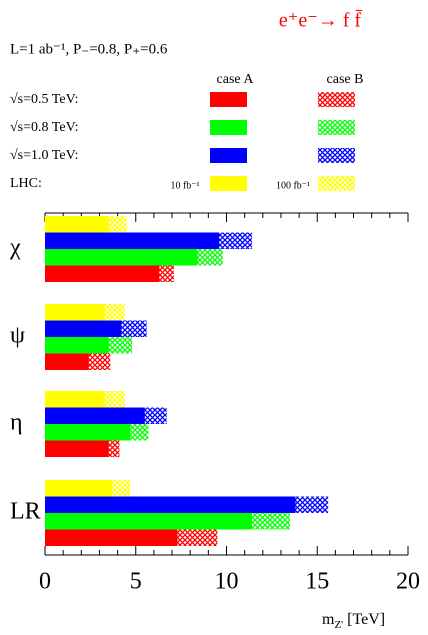 The image size is (428, 635). Describe the element at coordinates (338, 625) in the screenshot. I see `x-label-sub: Z'` at that location.